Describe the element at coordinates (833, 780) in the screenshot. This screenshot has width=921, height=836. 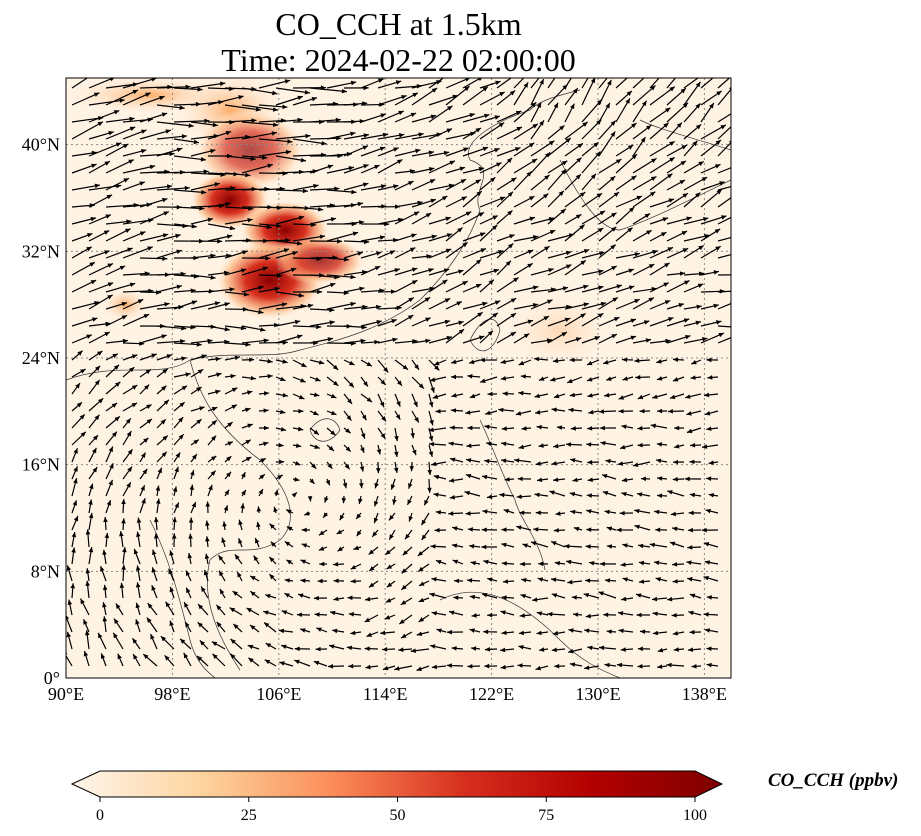
I see `colorbar-label: CO_CCH (ppbv)` at that location.